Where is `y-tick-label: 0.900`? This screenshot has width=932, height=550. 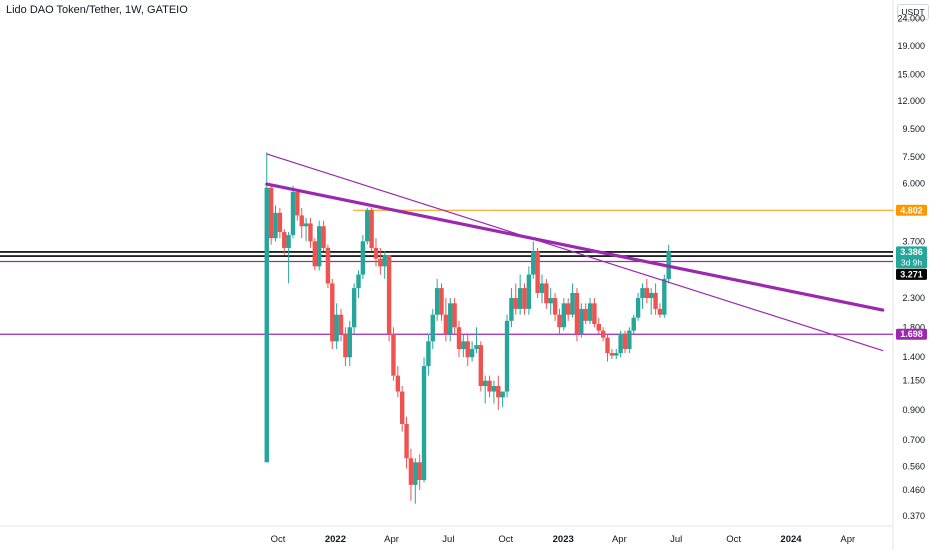
y-tick-label: 0.900 is located at coordinates (913, 410).